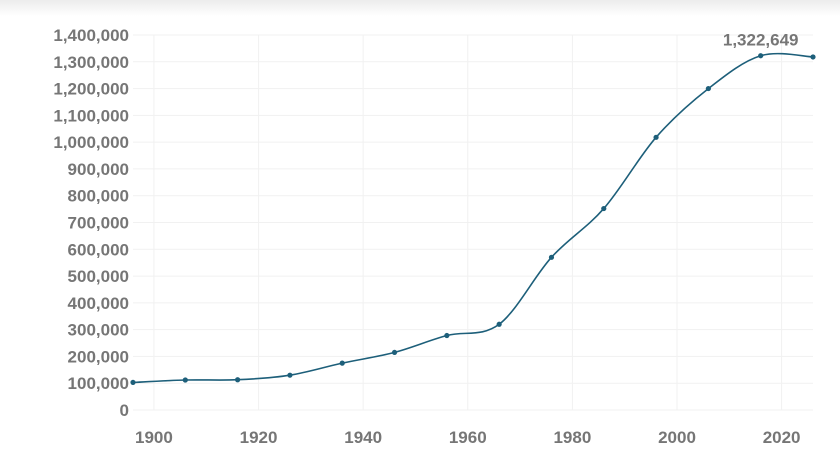 The width and height of the screenshot is (840, 468). What do you see at coordinates (91, 35) in the screenshot?
I see `y-tick-label: 1,400,000` at bounding box center [91, 35].